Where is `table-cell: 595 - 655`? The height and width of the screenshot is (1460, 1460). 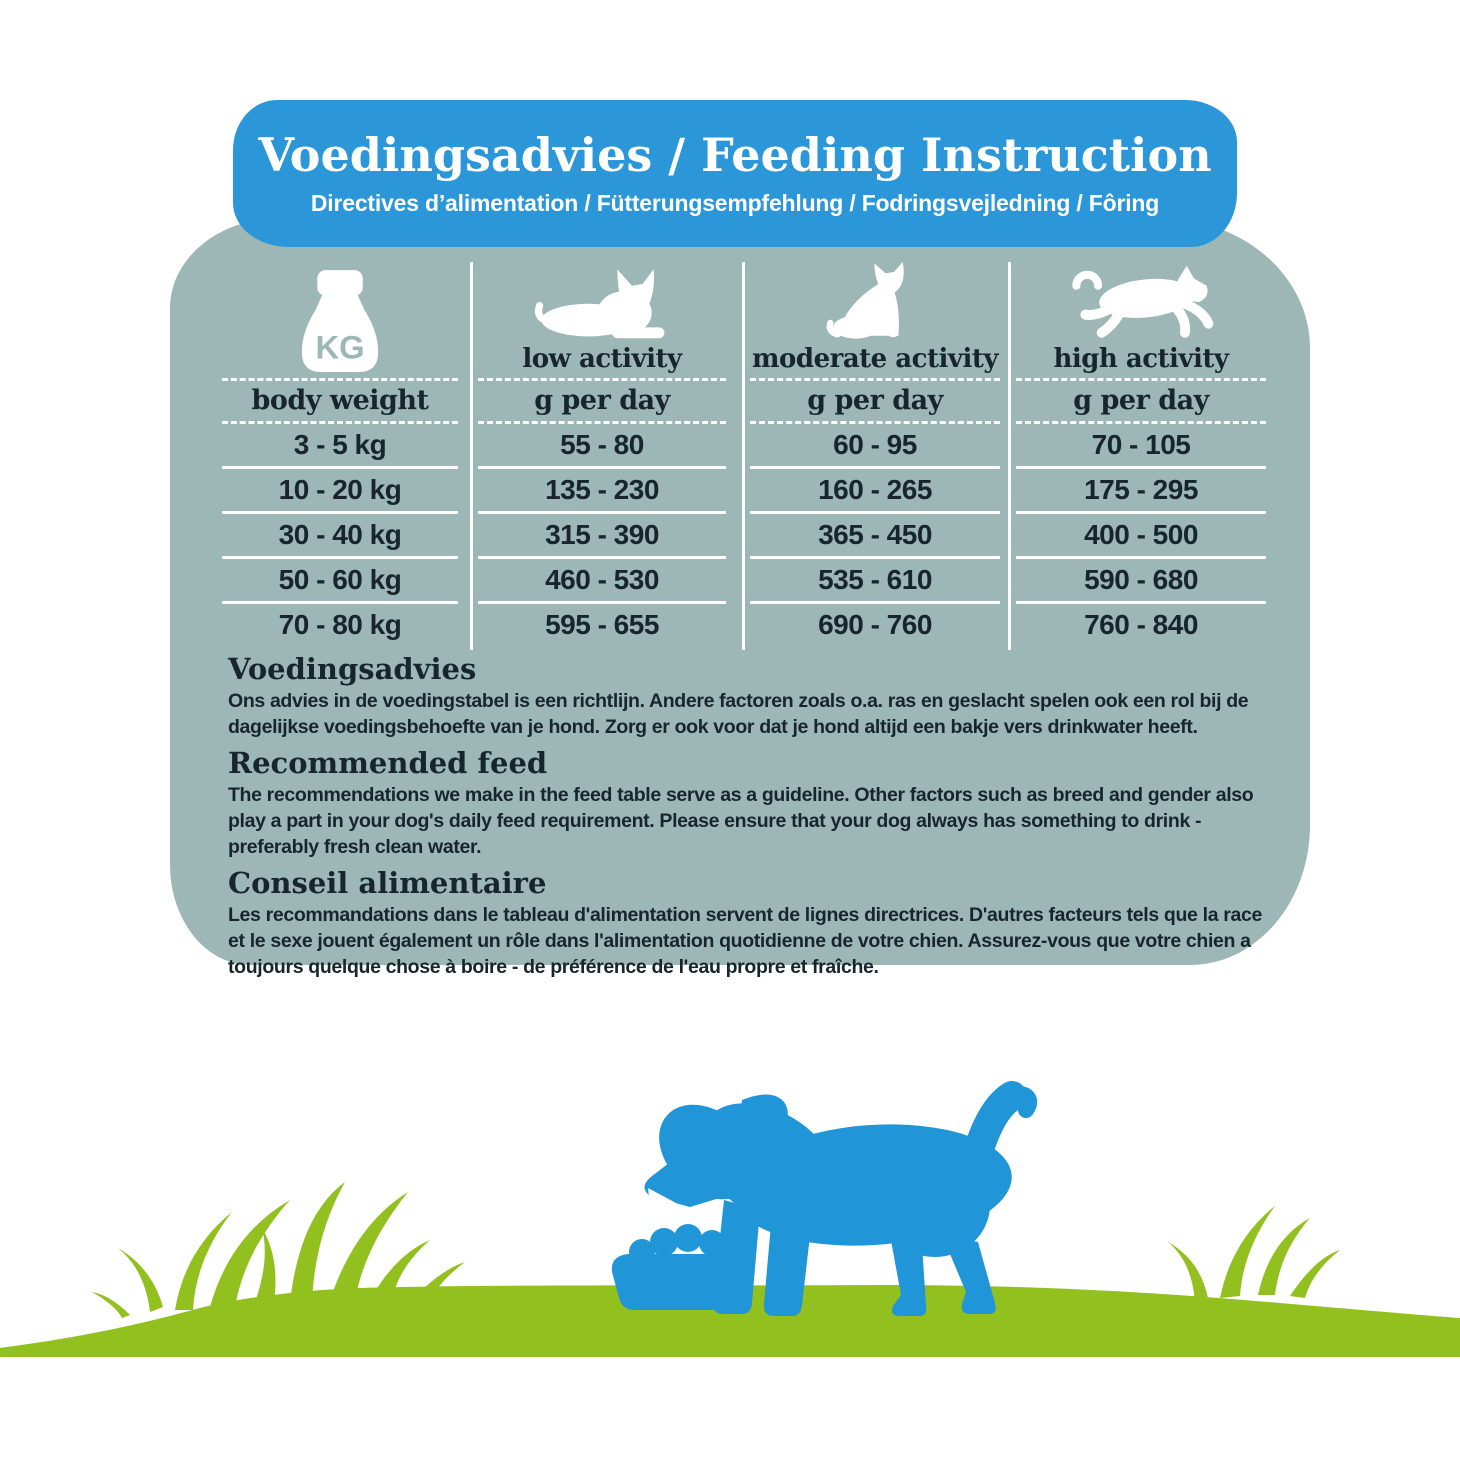 table-cell: 595 - 655 is located at coordinates (602, 624).